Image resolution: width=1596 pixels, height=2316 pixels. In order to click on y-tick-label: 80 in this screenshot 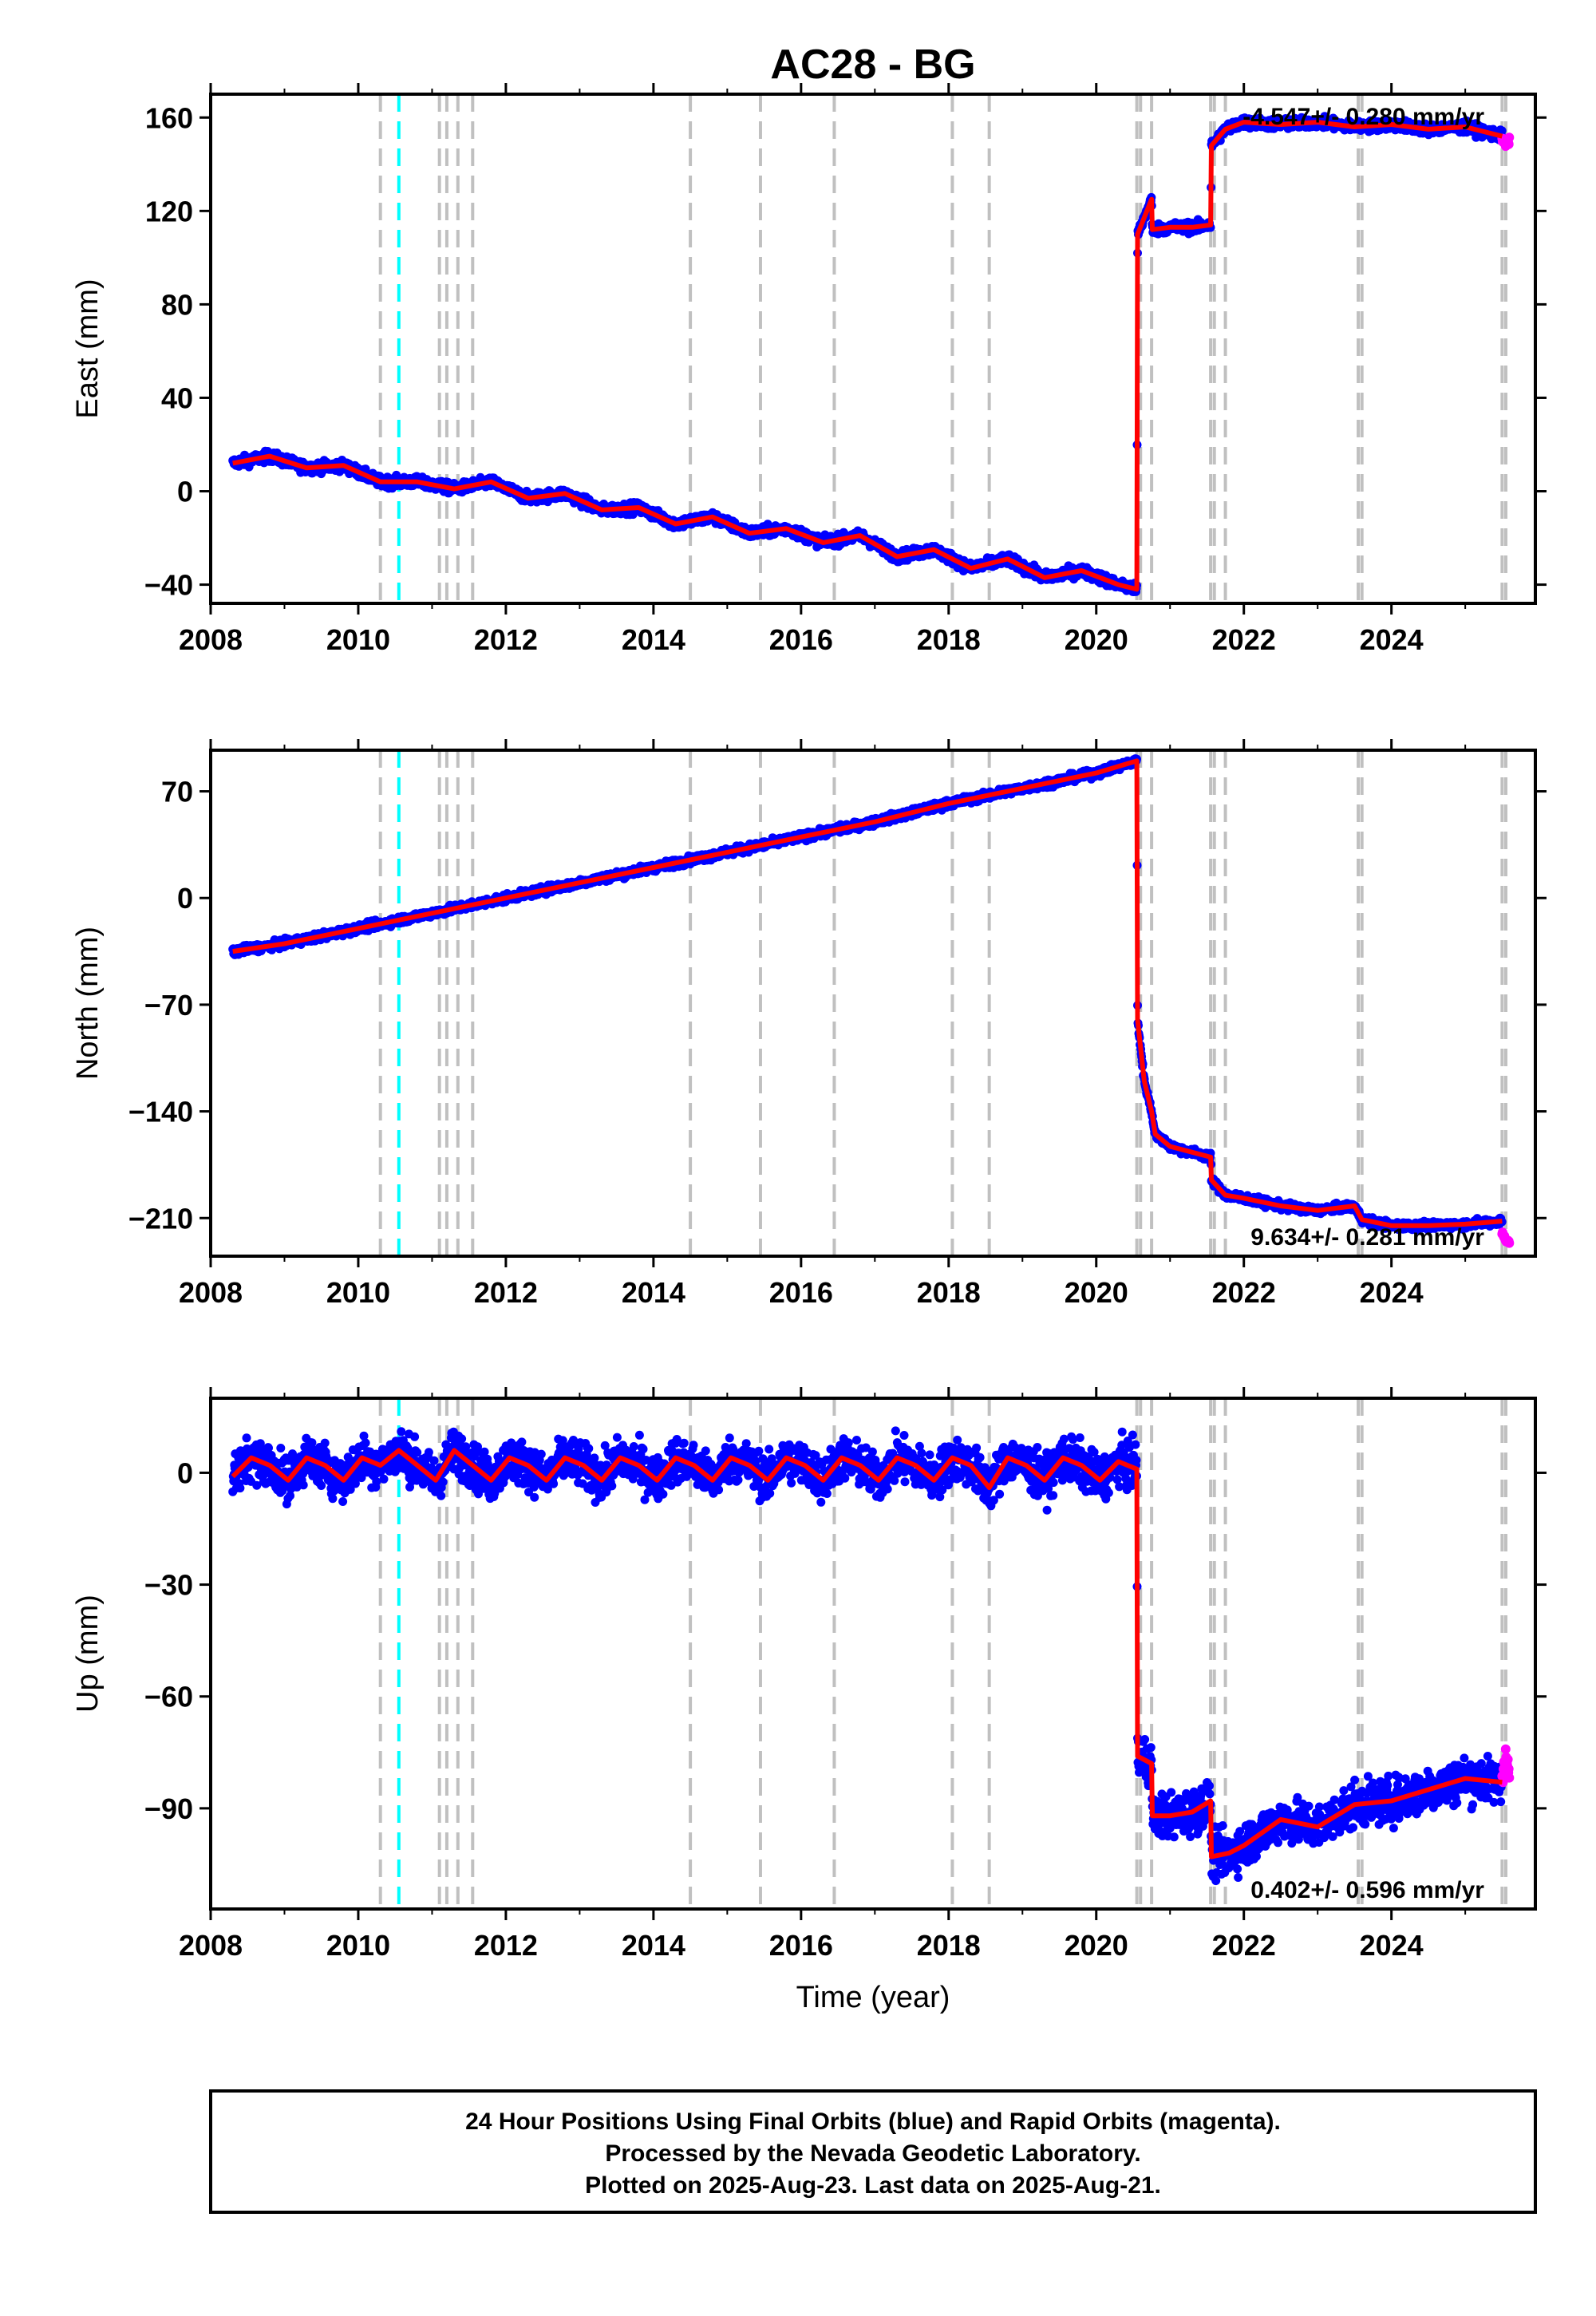, I will do `click(177, 304)`.